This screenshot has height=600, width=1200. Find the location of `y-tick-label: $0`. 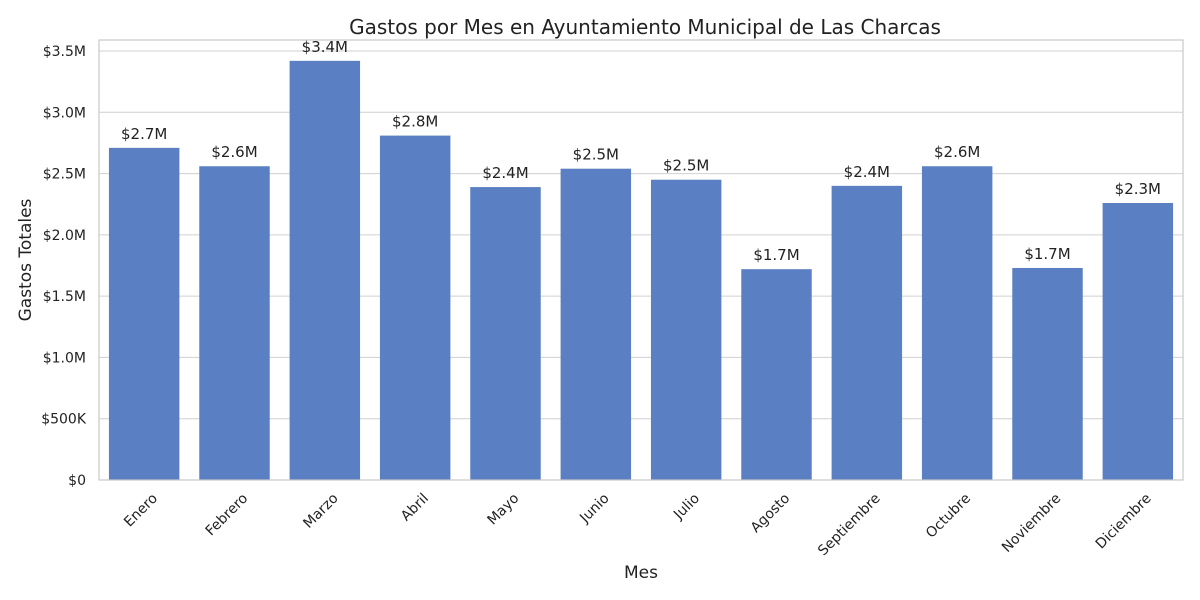

y-tick-label: $0 is located at coordinates (77, 481).